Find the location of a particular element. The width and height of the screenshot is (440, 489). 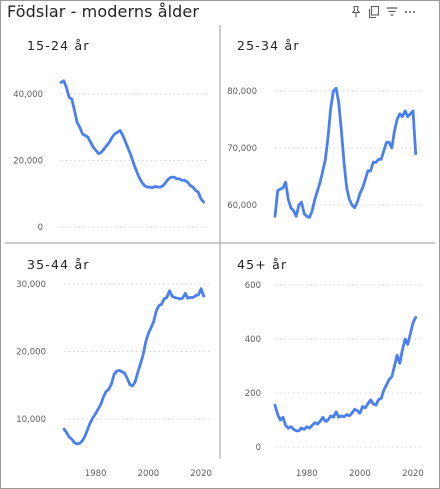

y-tick-label: 80,000 is located at coordinates (242, 92).